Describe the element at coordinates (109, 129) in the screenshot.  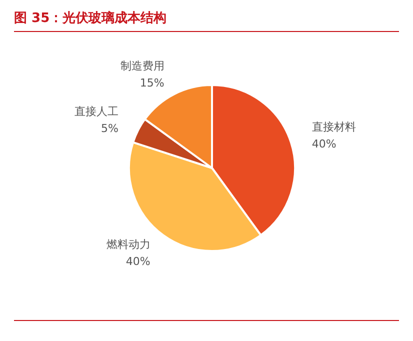
I see `data-label: 5%` at that location.